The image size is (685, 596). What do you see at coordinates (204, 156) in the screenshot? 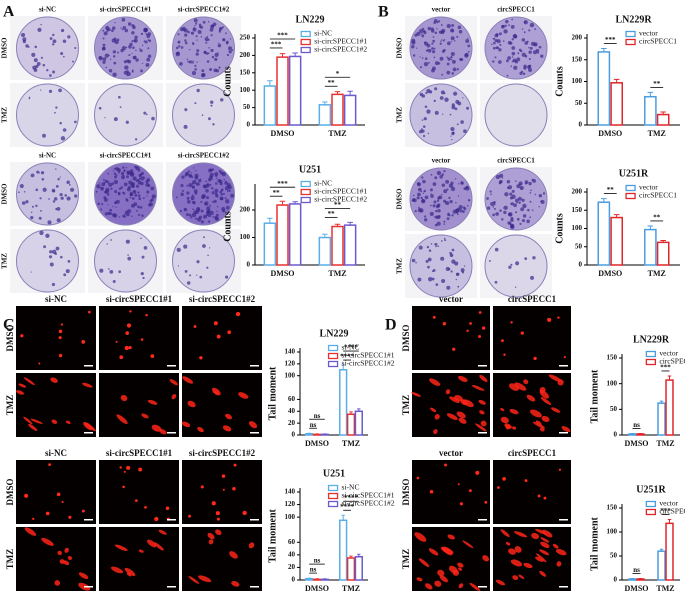
I see `column-label: si-circSPECC1#2` at bounding box center [204, 156].